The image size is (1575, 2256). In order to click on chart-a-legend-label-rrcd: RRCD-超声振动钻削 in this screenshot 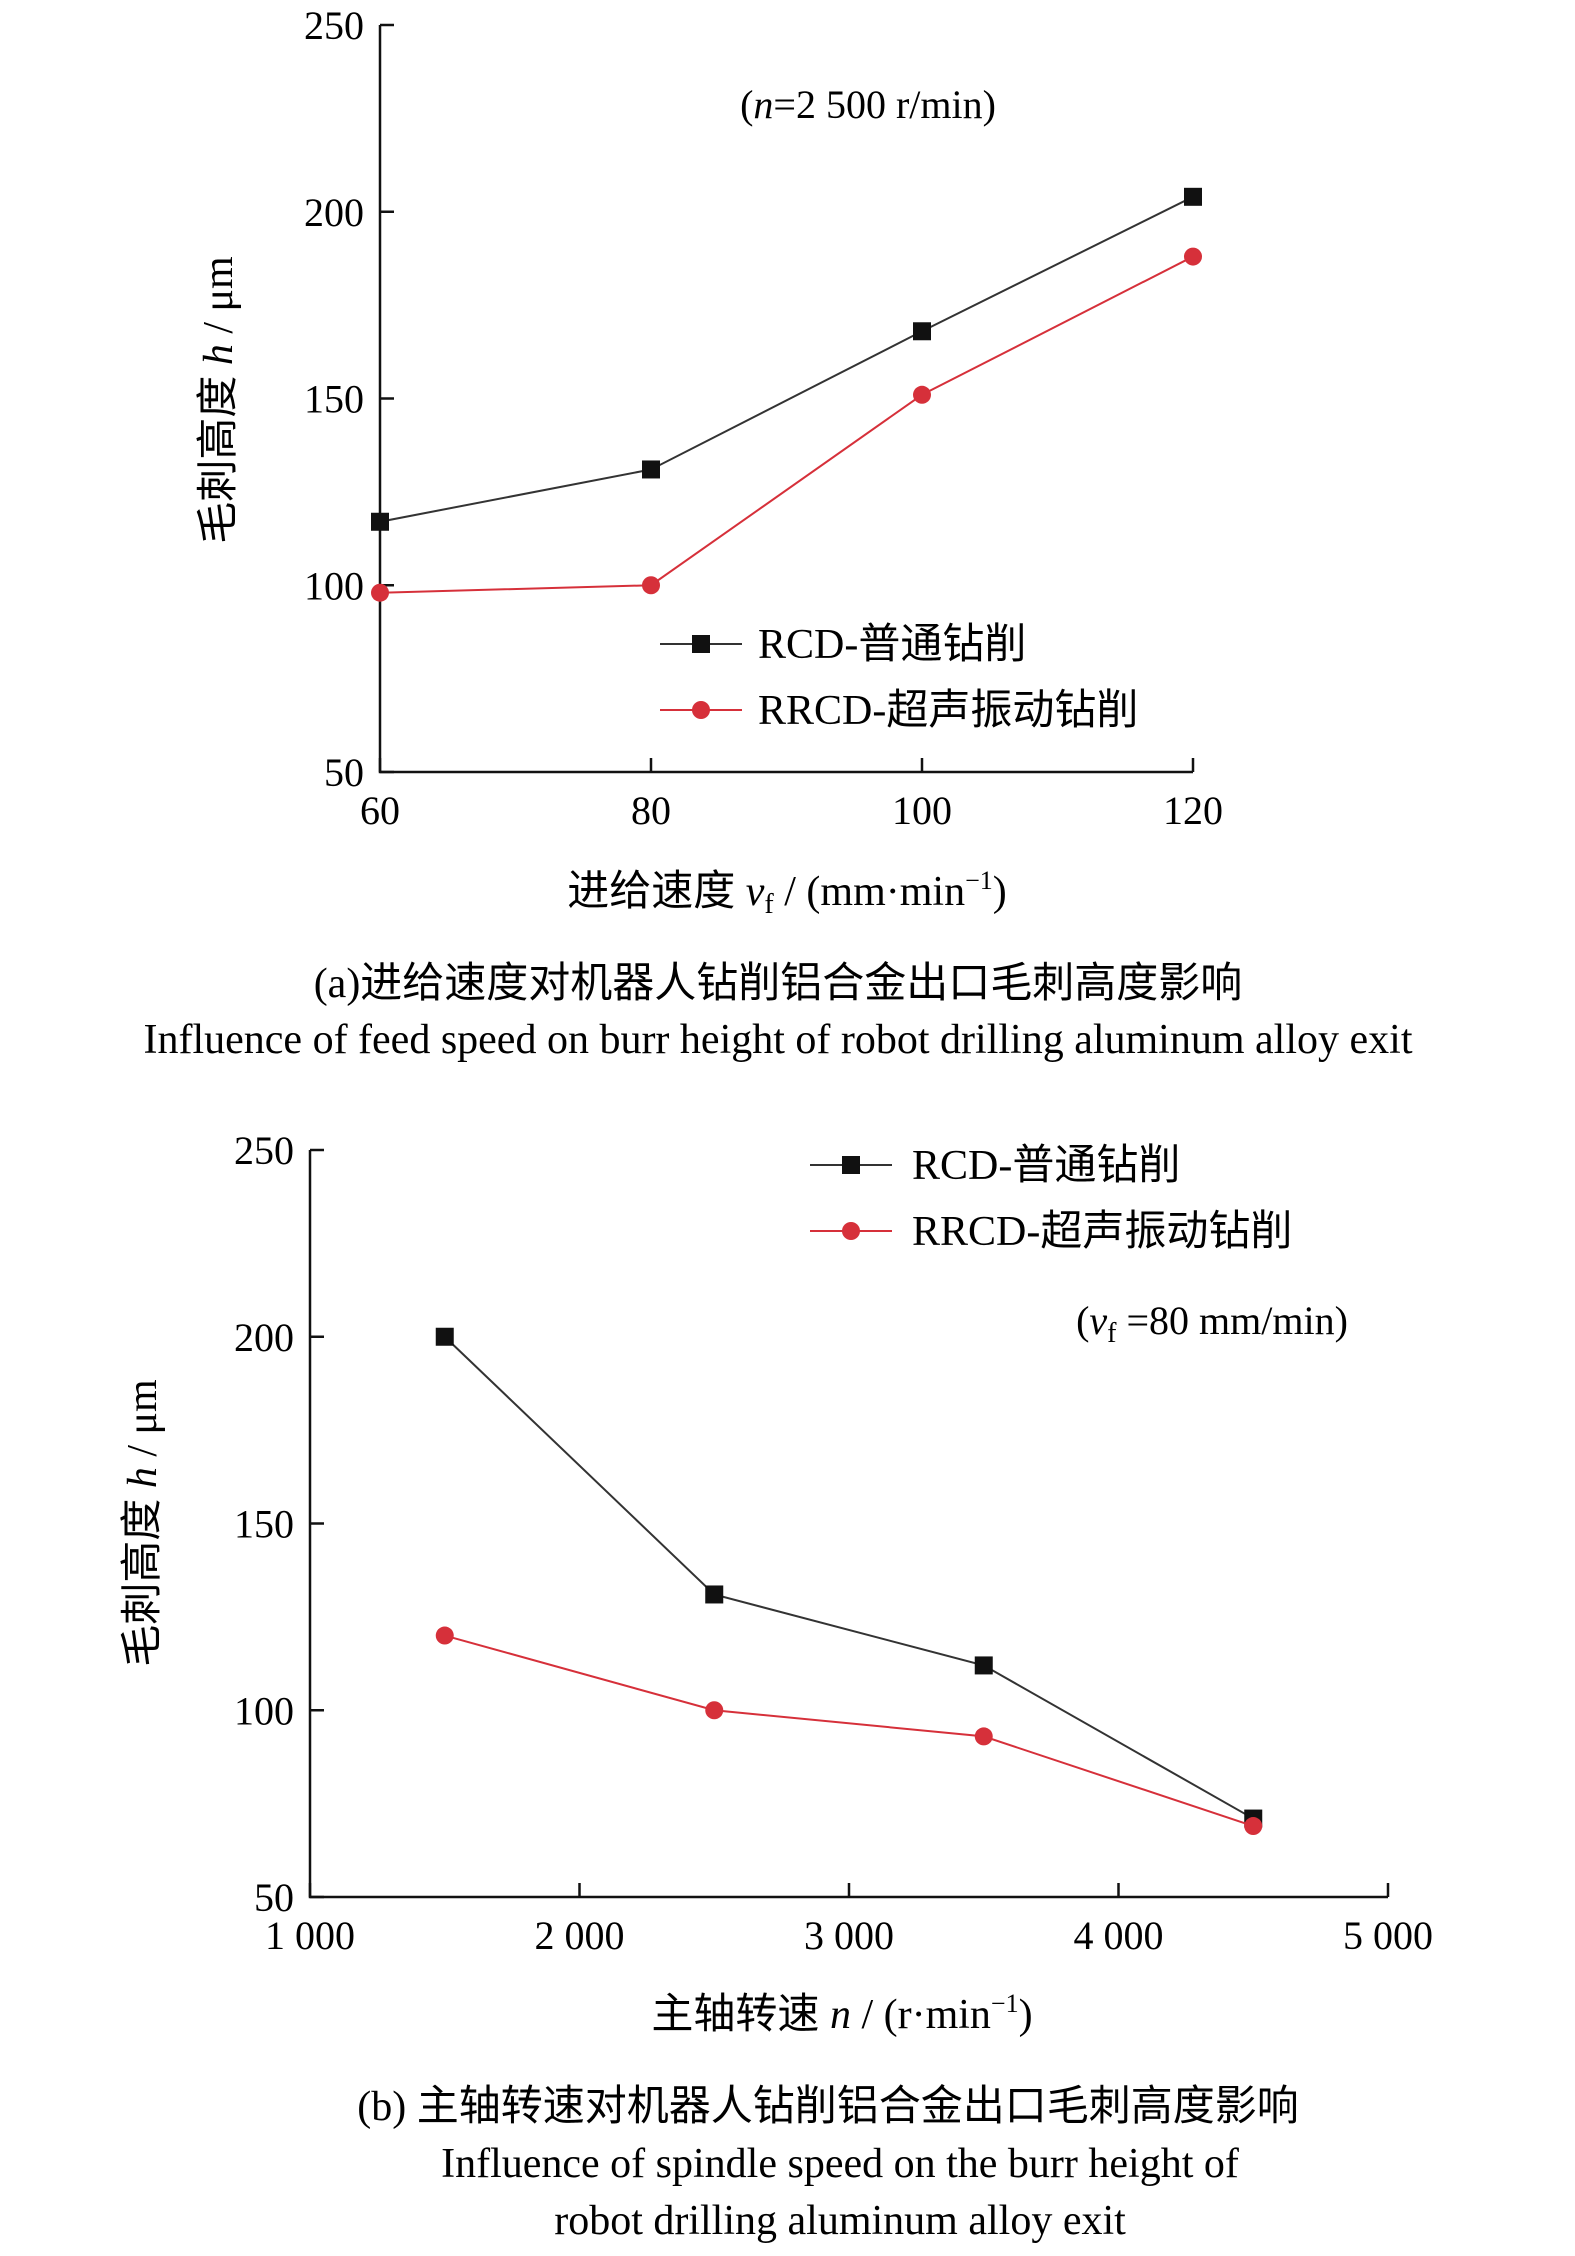, I will do `click(948, 711)`.